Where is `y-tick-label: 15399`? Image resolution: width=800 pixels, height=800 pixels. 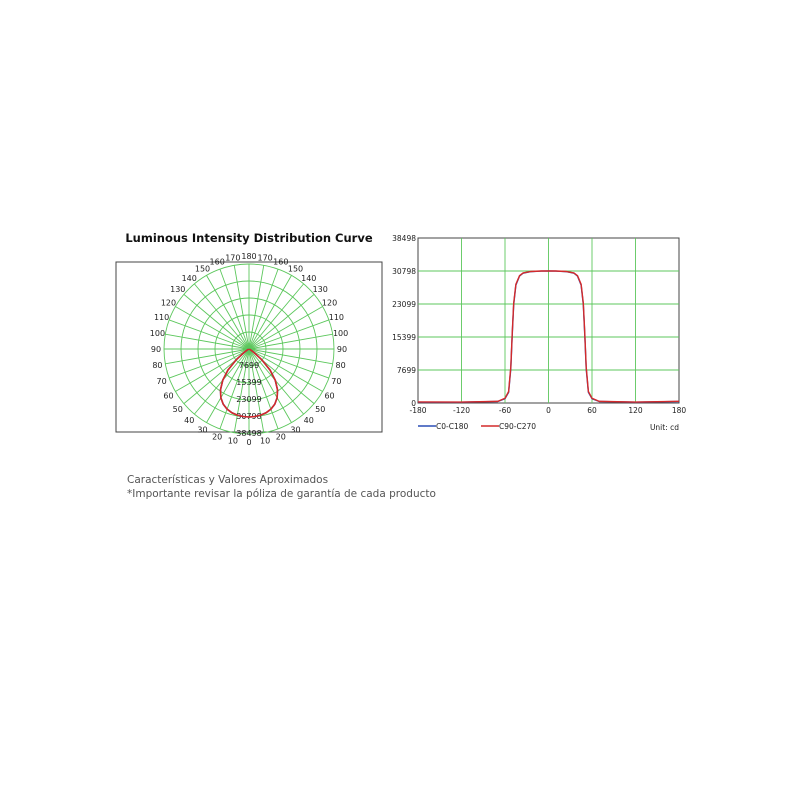 y-tick-label: 15399 is located at coordinates (404, 337).